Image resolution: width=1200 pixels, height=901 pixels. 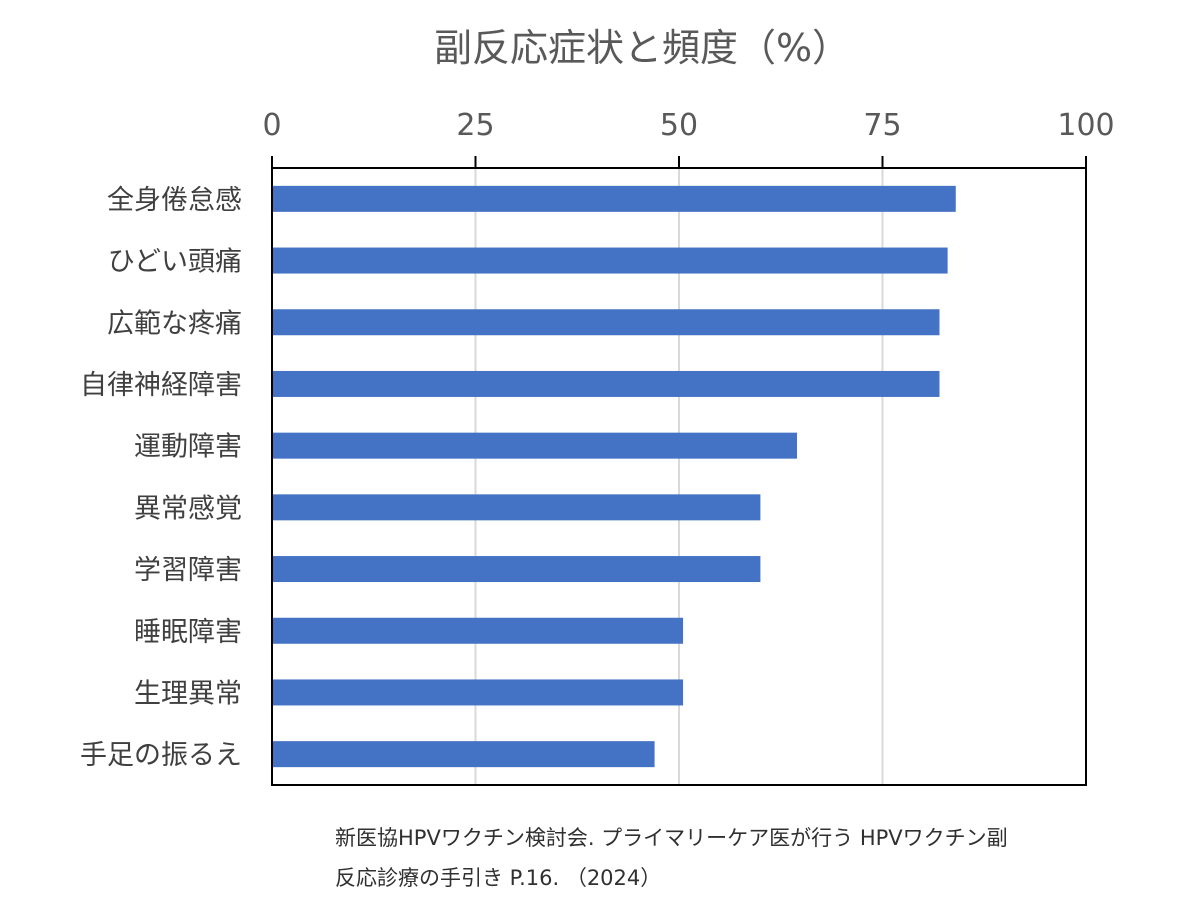 I want to click on category-label: 学習障害, so click(x=188, y=570).